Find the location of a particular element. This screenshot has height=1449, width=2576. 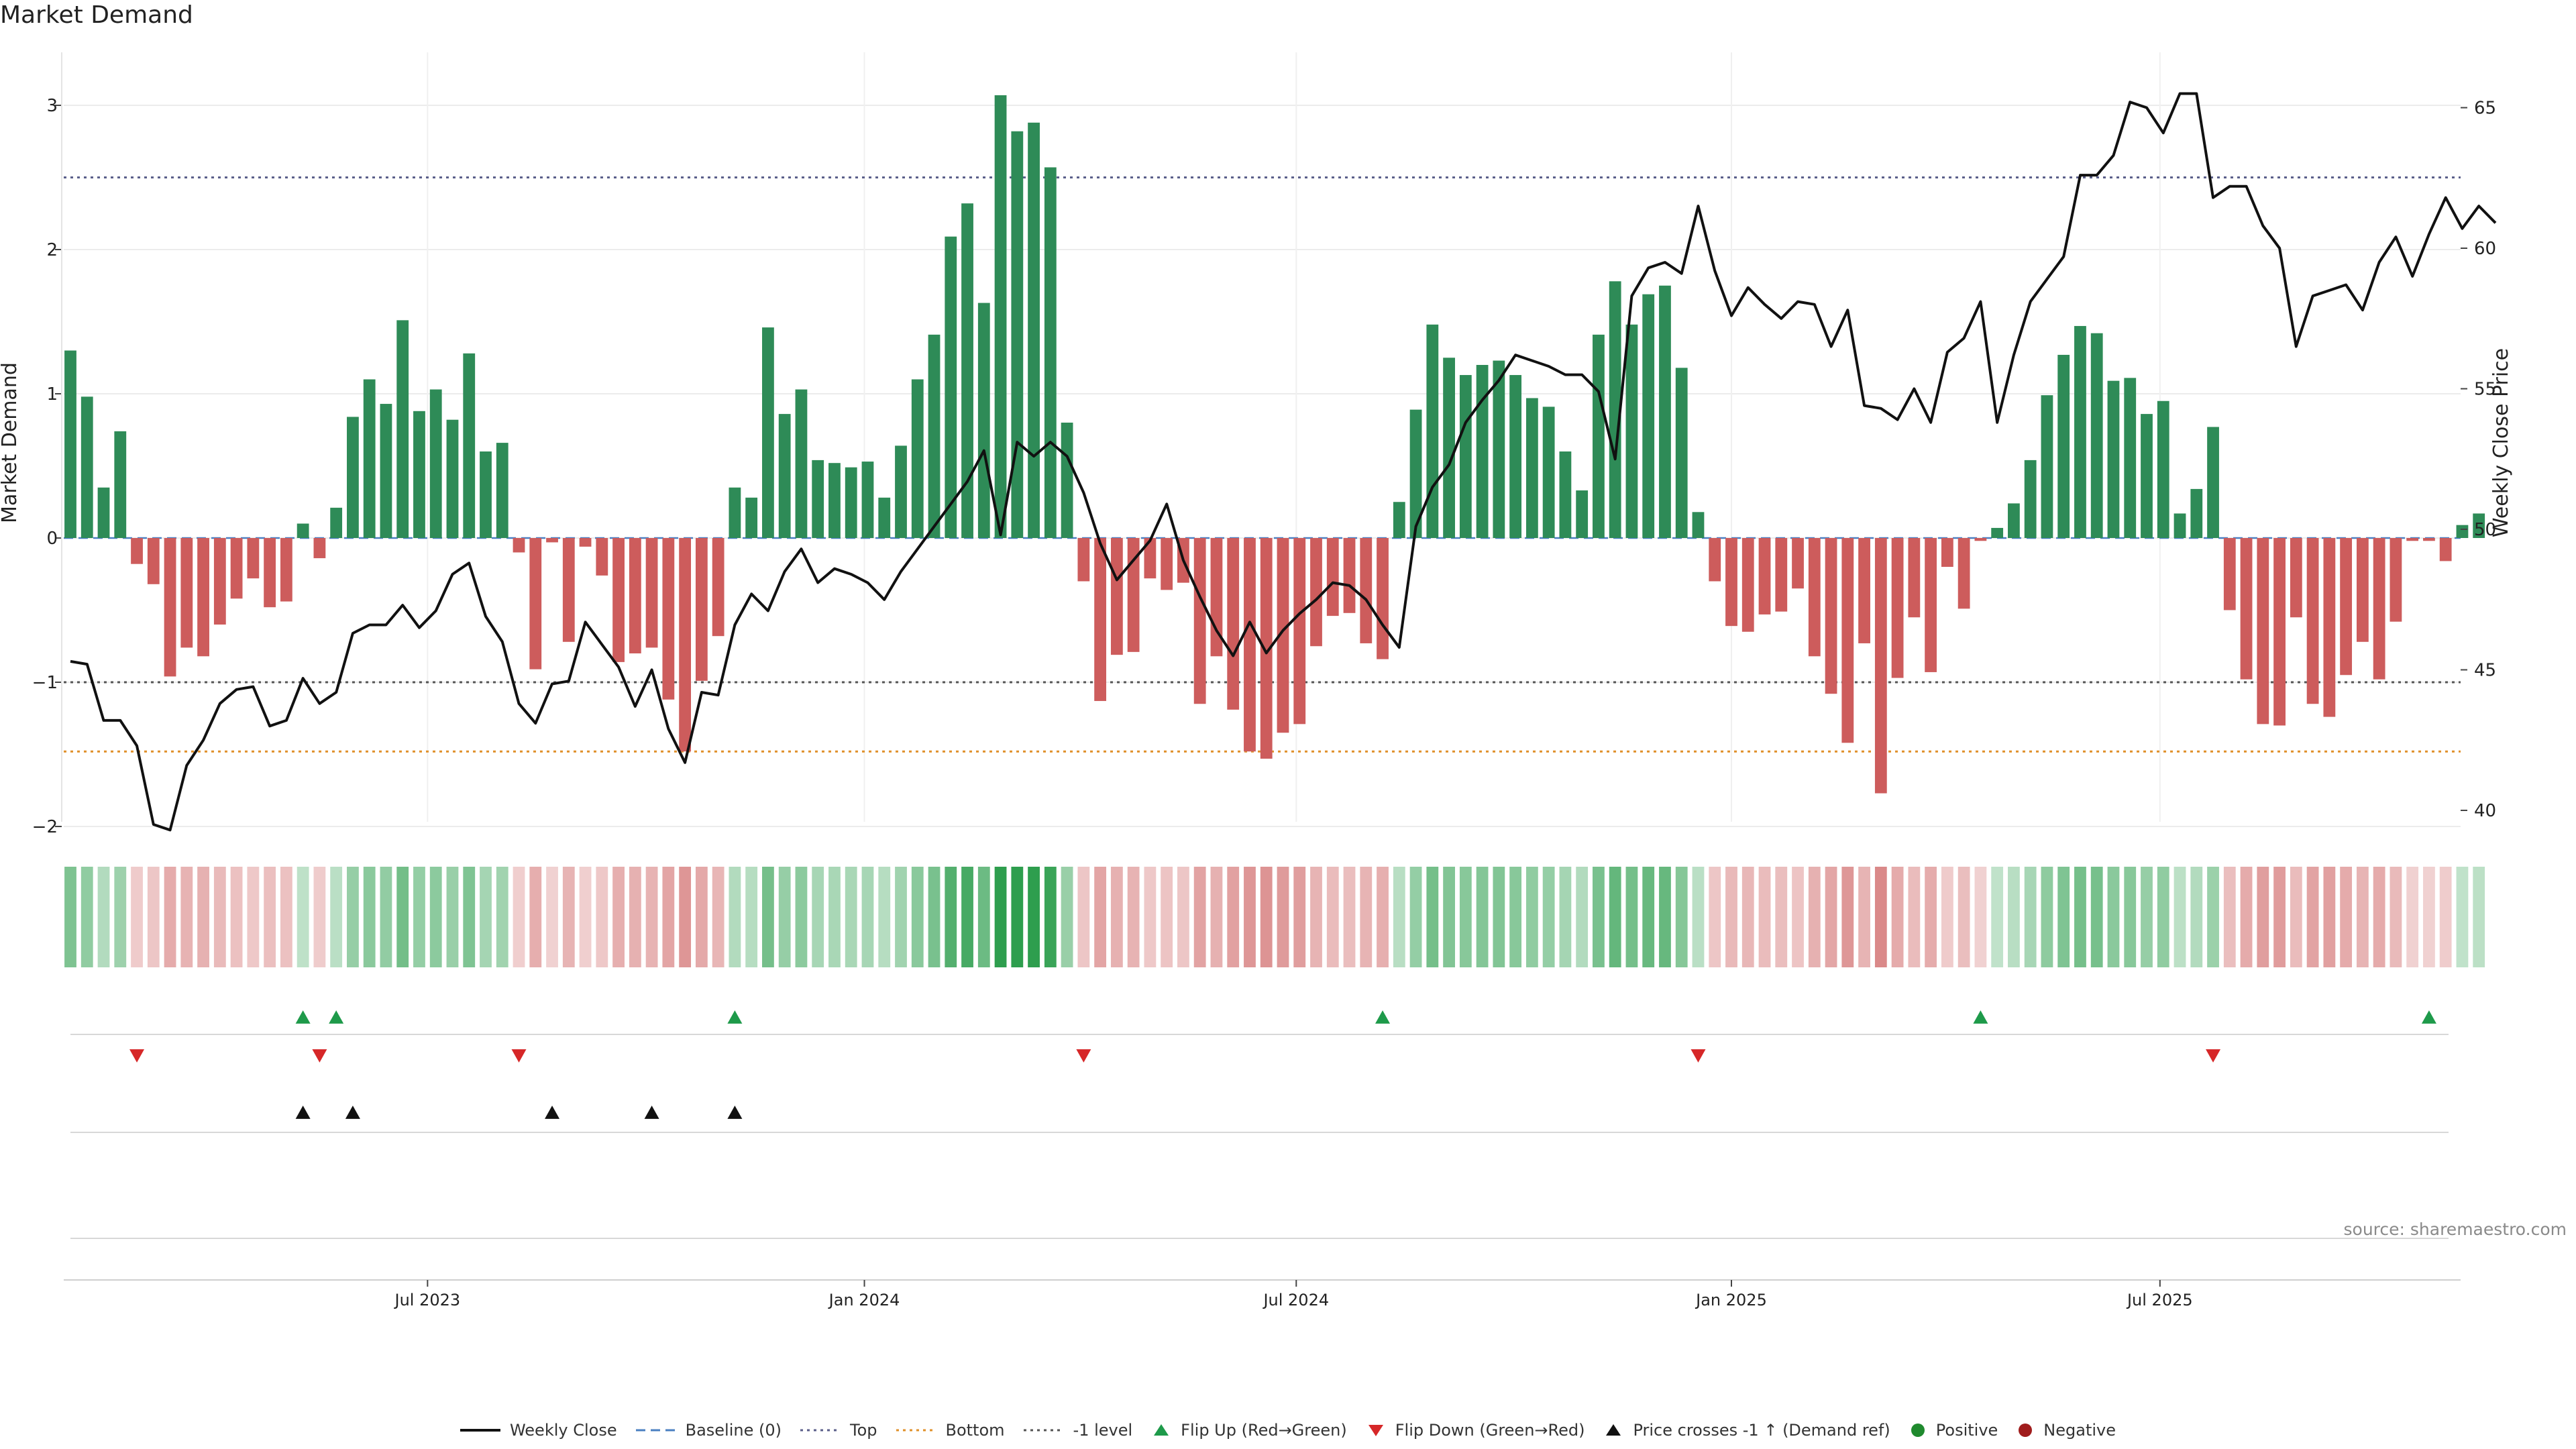

right-axis-ticks: 40 45 50 55 60 65 is located at coordinates (2478, 460).